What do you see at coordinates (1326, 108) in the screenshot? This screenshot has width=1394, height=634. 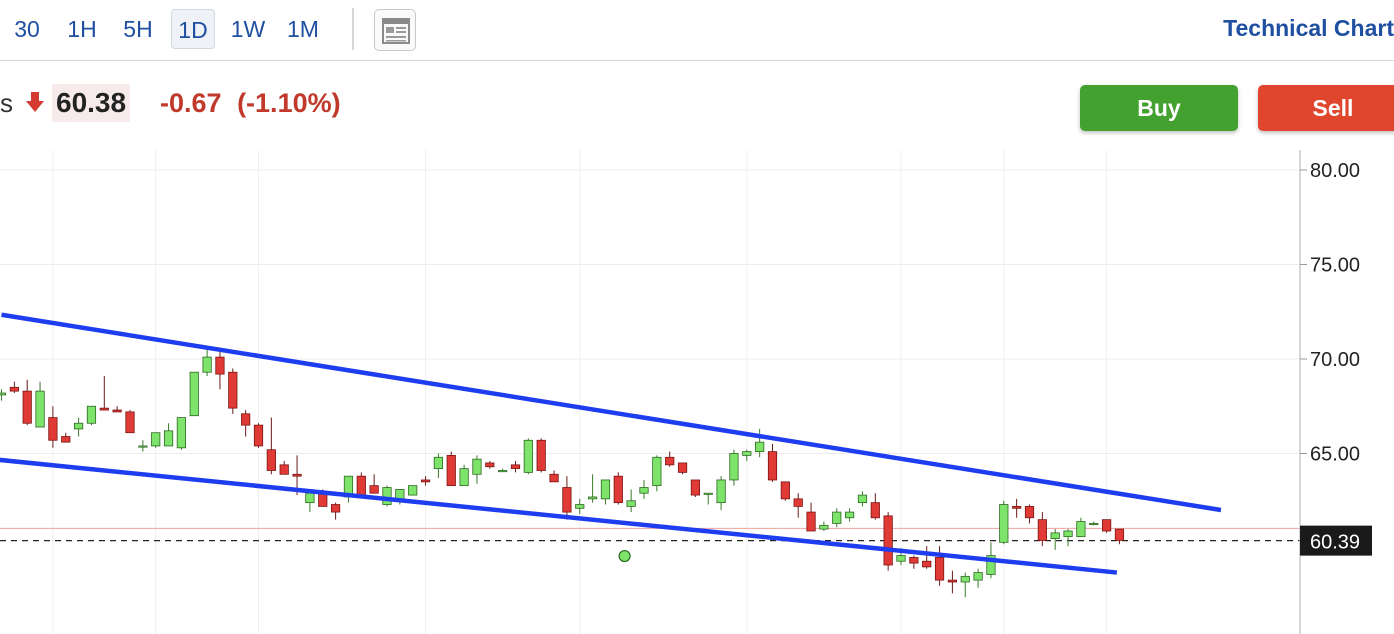 I see `sell-button: Sell` at bounding box center [1326, 108].